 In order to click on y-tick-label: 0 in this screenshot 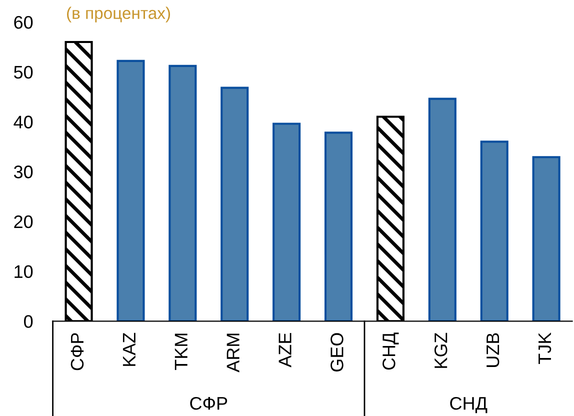, I will do `click(28, 321)`.